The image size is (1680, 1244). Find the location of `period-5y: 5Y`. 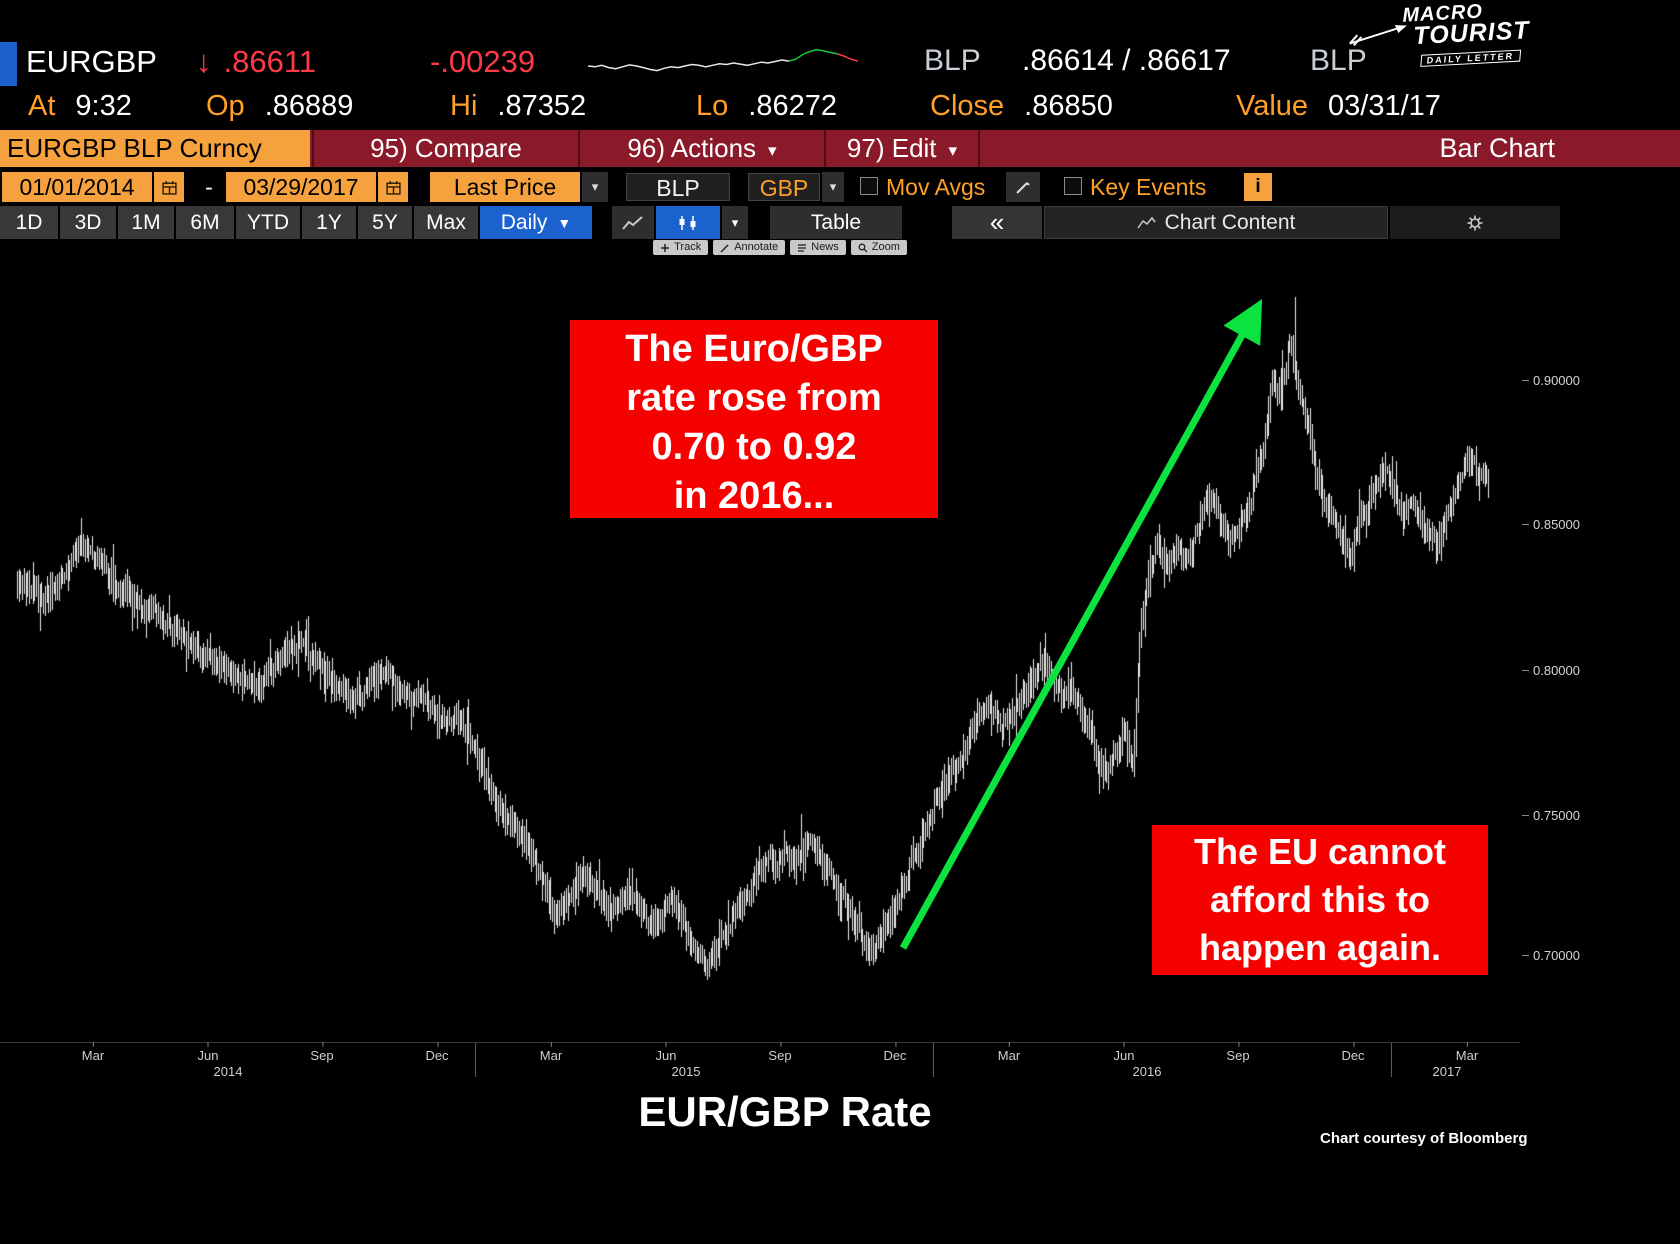

period-5y: 5Y is located at coordinates (385, 222).